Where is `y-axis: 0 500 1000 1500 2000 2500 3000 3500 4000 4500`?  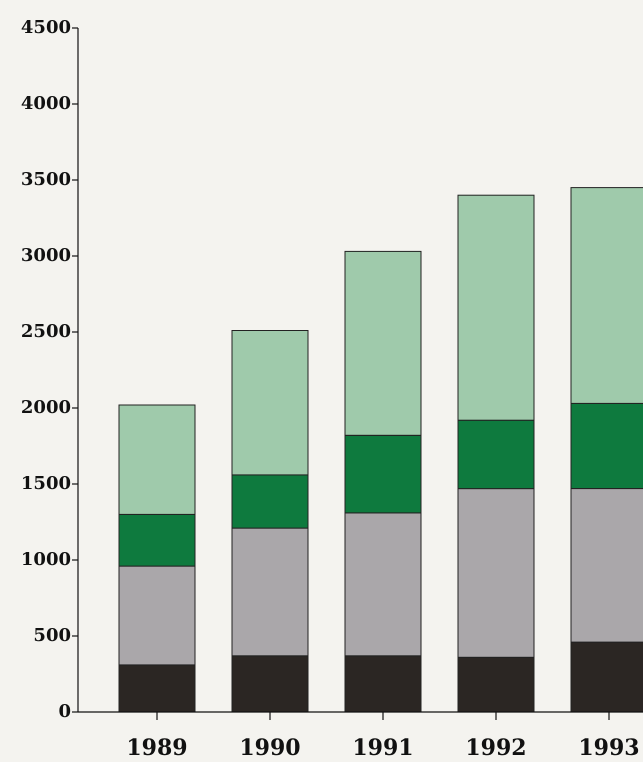
y-axis: 0 500 1000 1500 2000 2500 3000 3500 4000 4500 is located at coordinates (49, 369).